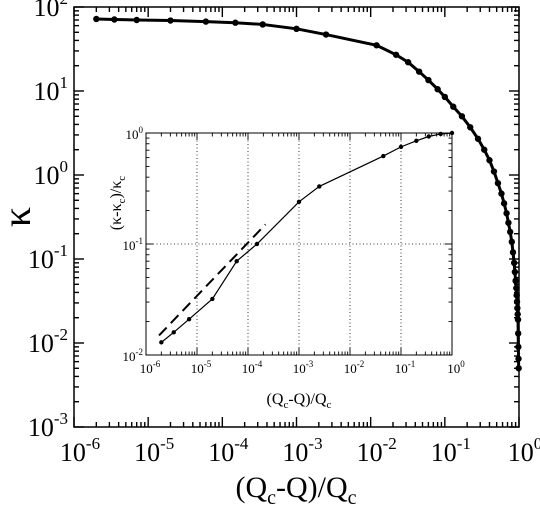  Describe the element at coordinates (116, 190) in the screenshot. I see `inset-ylabel-mid: )/κ` at that location.